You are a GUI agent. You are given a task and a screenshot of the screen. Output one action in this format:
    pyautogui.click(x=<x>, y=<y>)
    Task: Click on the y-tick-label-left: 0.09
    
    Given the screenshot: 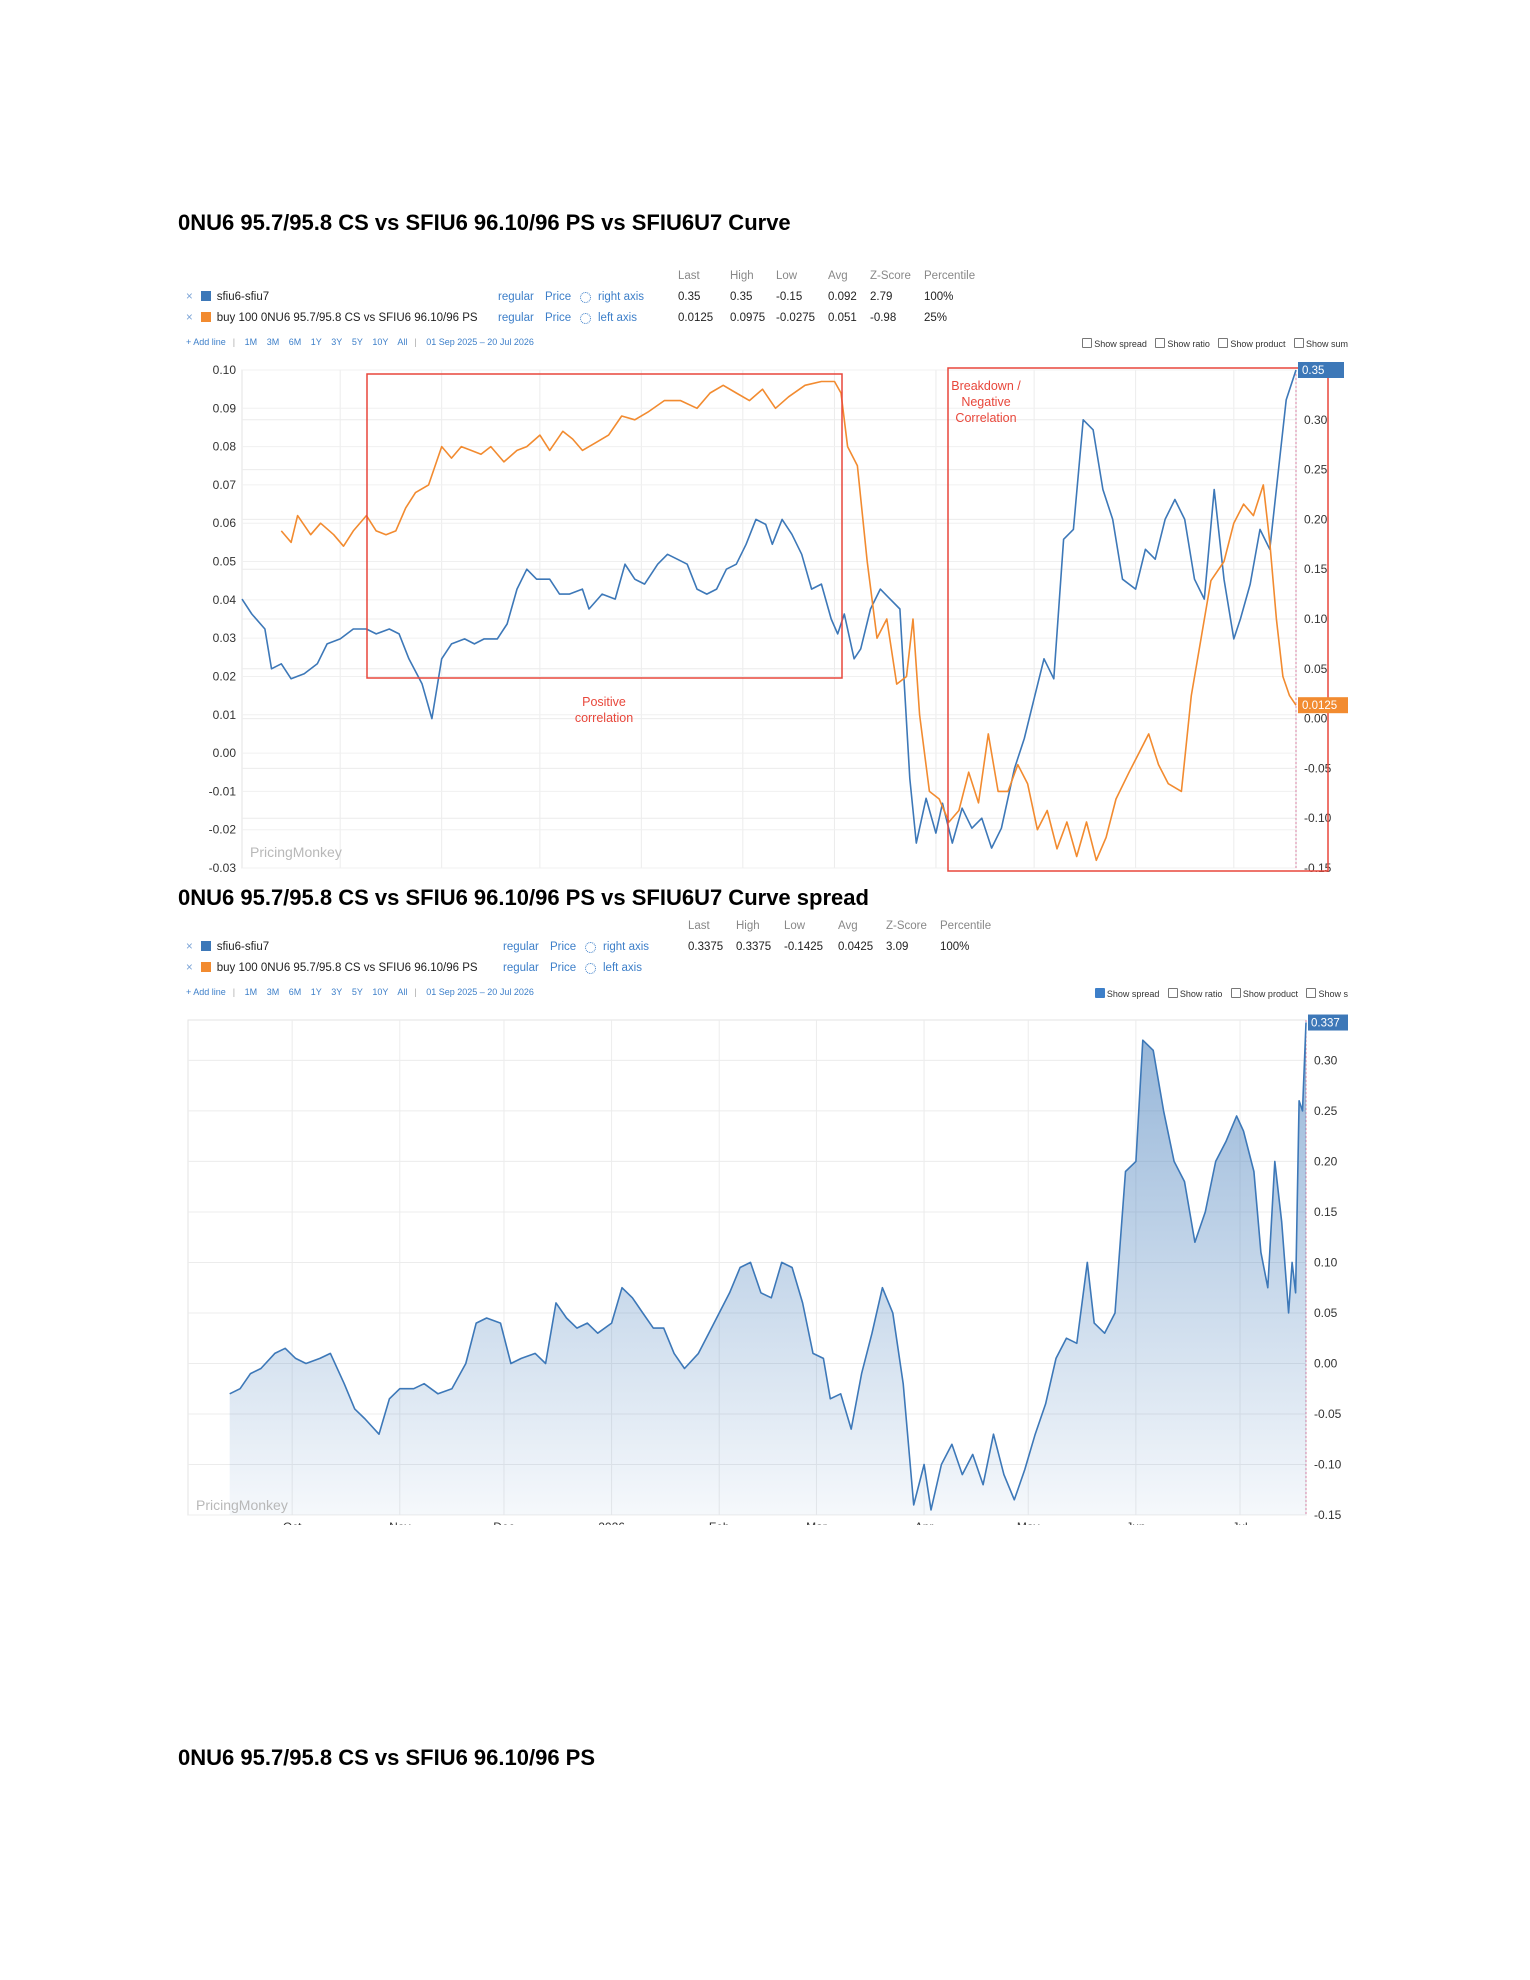 What is the action you would take?
    pyautogui.click(x=225, y=408)
    